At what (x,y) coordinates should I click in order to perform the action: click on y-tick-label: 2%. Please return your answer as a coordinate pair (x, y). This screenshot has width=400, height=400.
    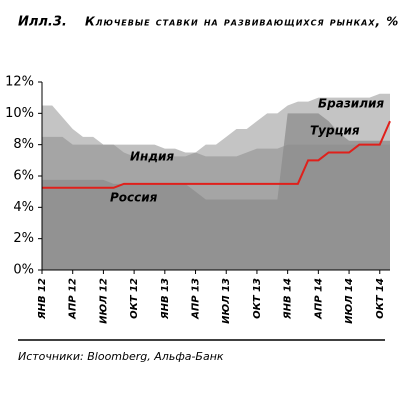
    Looking at the image, I should click on (23, 238).